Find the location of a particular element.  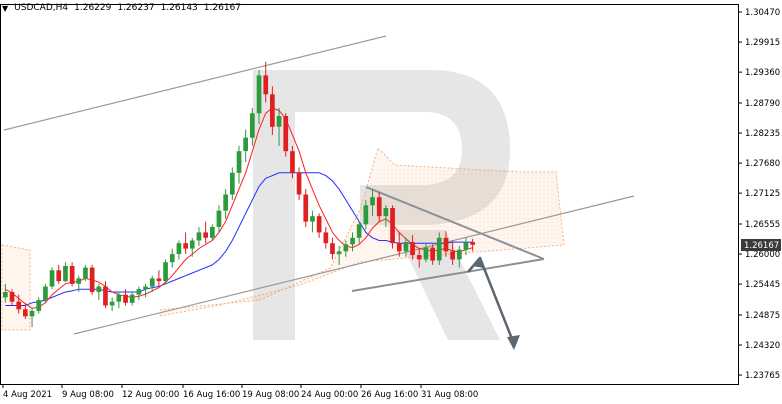

price-tick-label: 1.27125 is located at coordinates (762, 194).